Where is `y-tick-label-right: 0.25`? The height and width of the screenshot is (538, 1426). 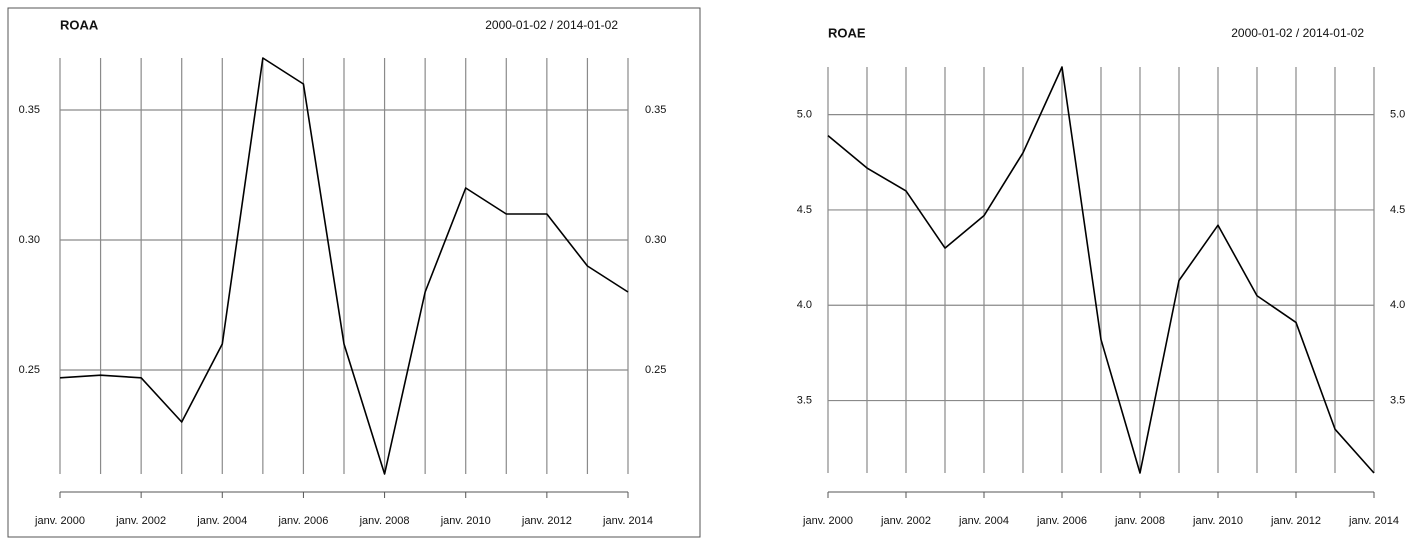 y-tick-label-right: 0.25 is located at coordinates (655, 370).